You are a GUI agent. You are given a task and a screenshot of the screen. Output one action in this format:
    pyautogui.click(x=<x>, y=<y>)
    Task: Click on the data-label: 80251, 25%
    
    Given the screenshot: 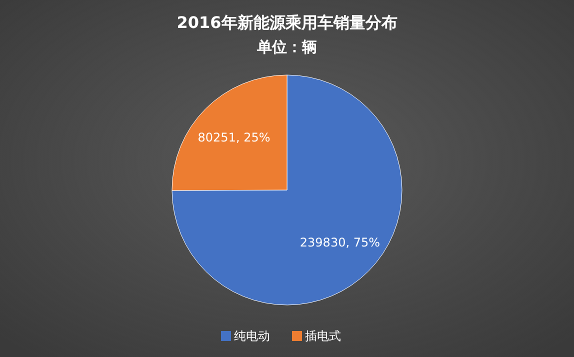 What is the action you would take?
    pyautogui.click(x=234, y=137)
    